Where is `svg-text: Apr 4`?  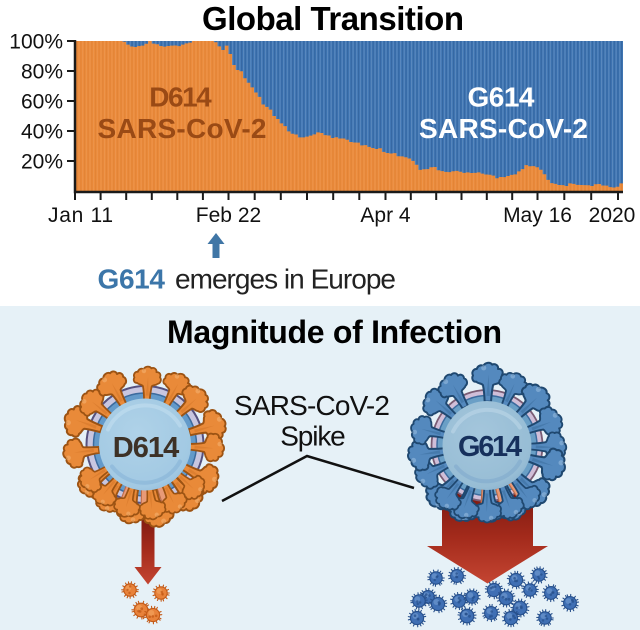 svg-text: Apr 4 is located at coordinates (385, 215).